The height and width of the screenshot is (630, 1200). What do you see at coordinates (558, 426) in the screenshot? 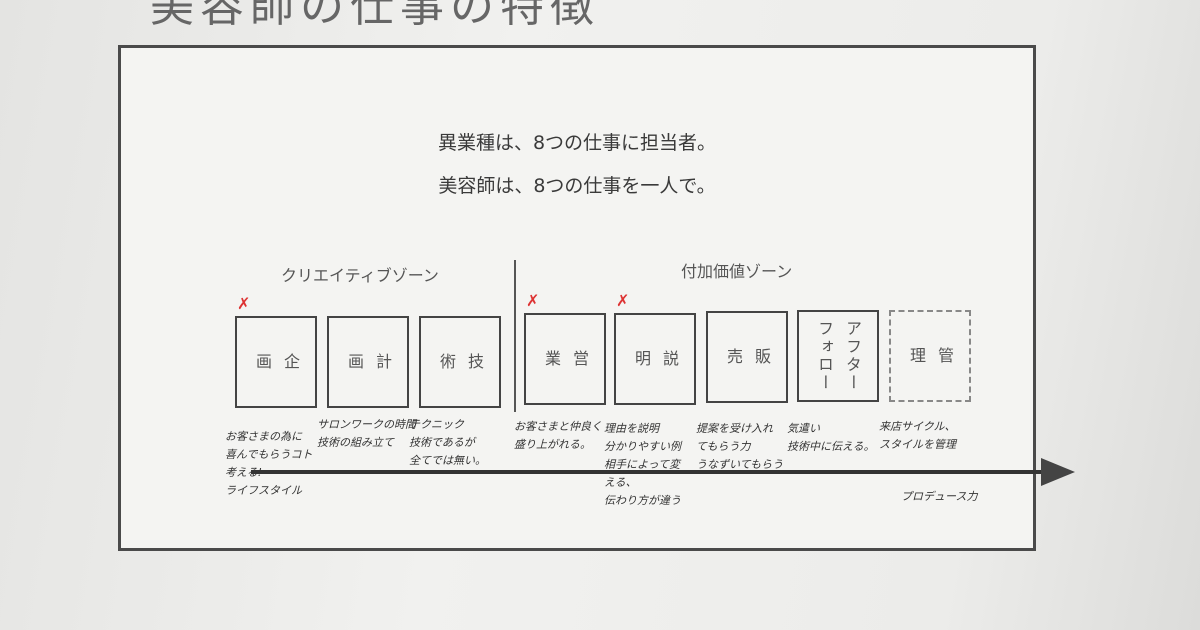
I see `note-line: お客さまと仲良く` at bounding box center [558, 426].